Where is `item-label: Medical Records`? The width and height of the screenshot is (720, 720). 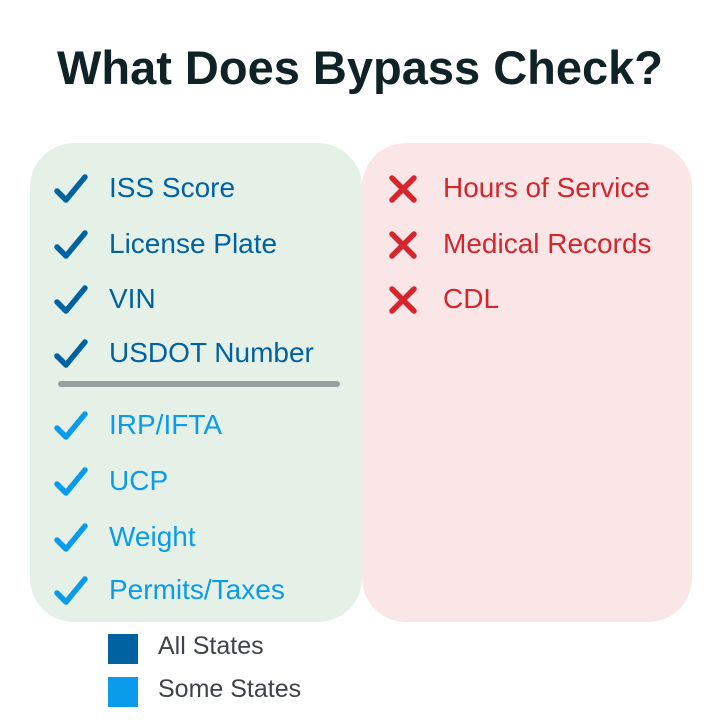
item-label: Medical Records is located at coordinates (547, 243).